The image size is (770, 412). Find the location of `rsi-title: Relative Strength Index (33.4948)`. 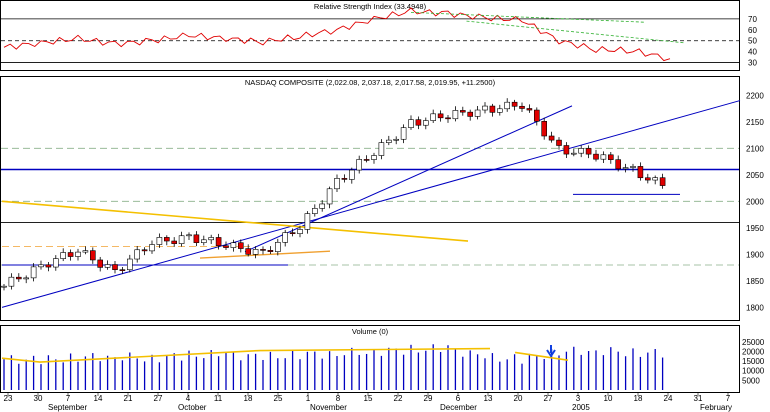

rsi-title: Relative Strength Index (33.4948) is located at coordinates (370, 6).